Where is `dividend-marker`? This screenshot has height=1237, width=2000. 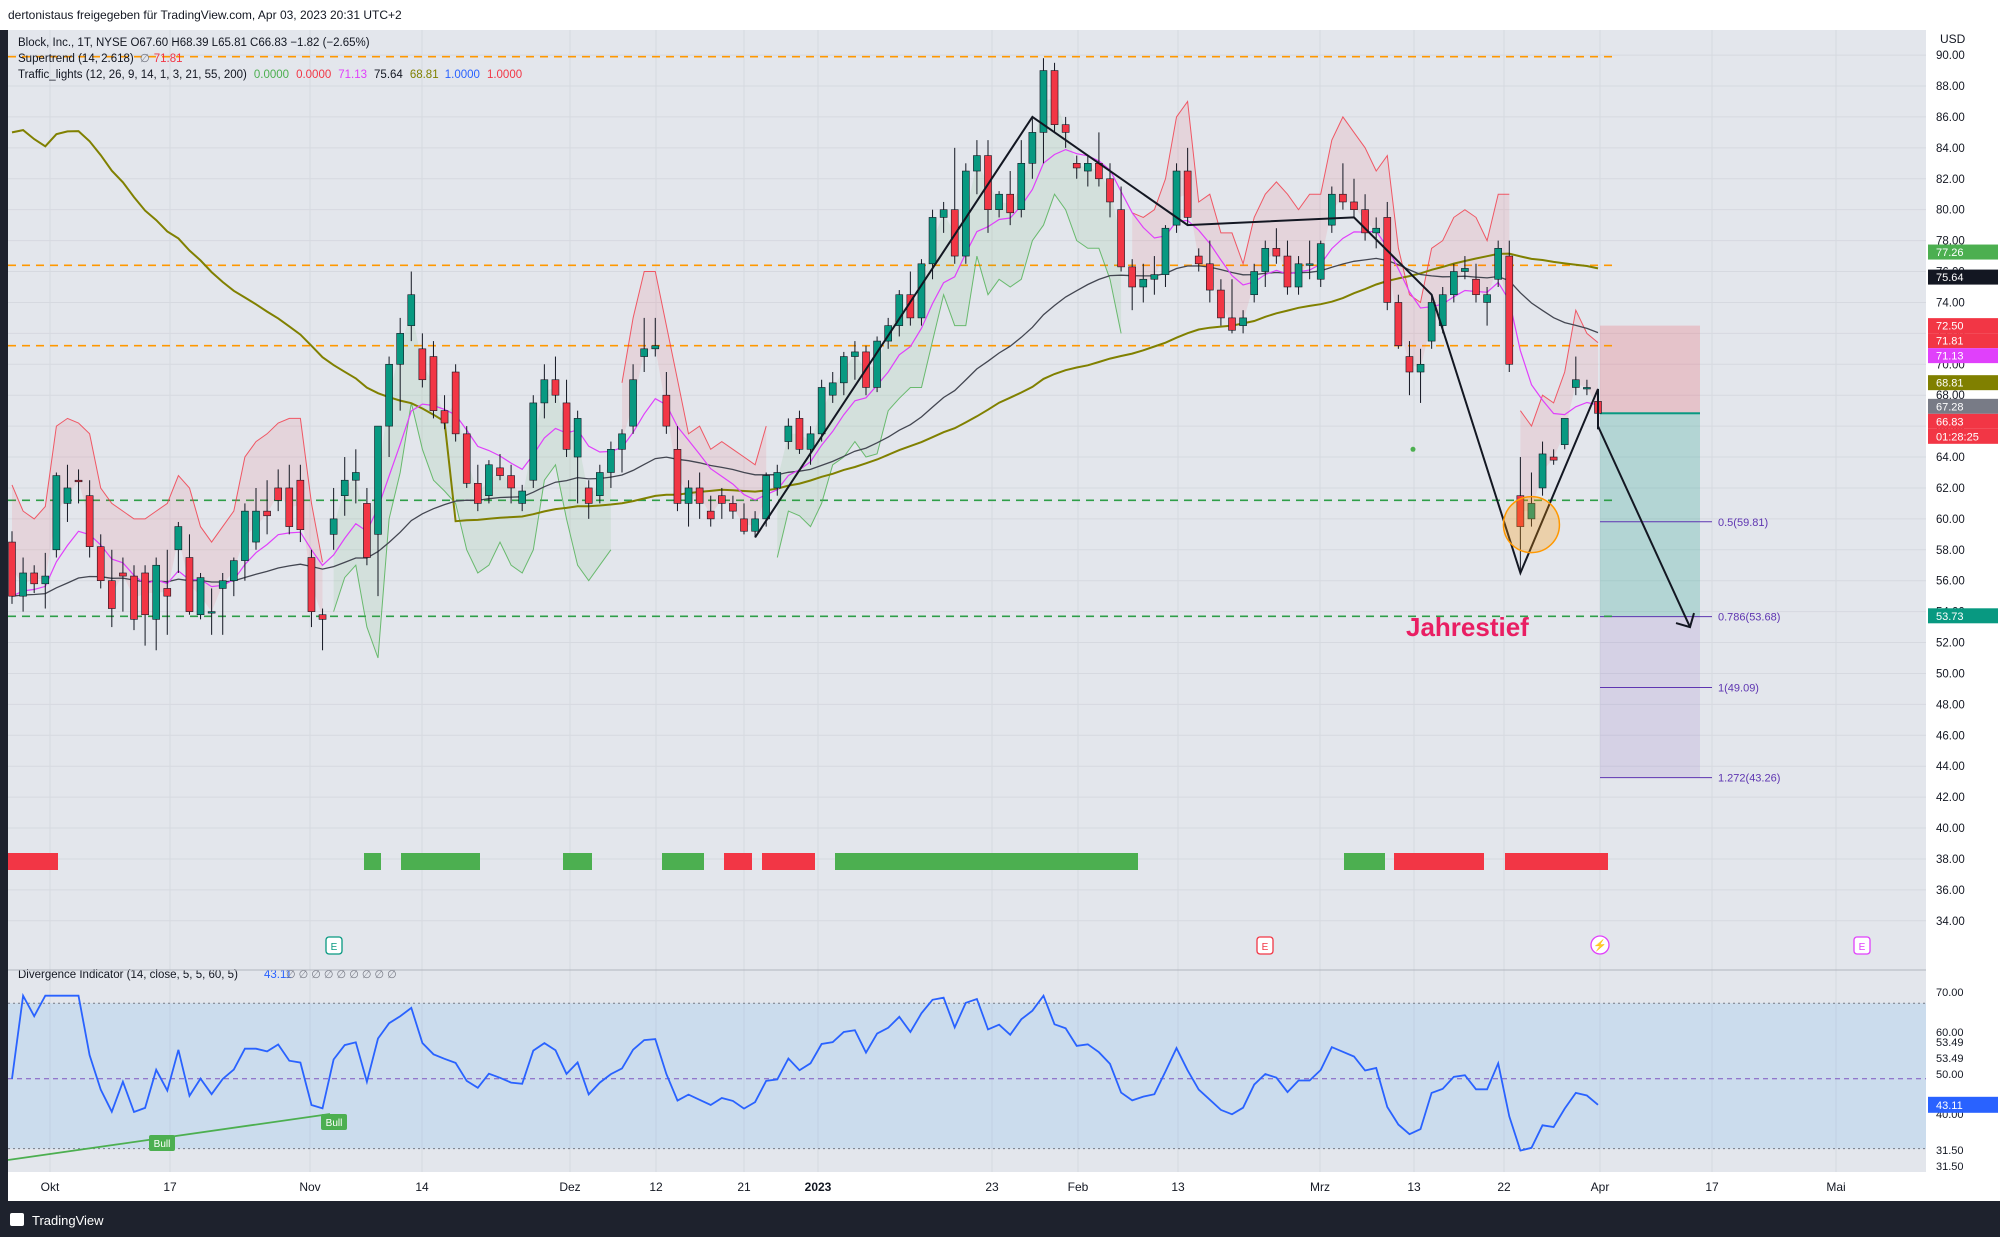
dividend-marker is located at coordinates (1600, 945).